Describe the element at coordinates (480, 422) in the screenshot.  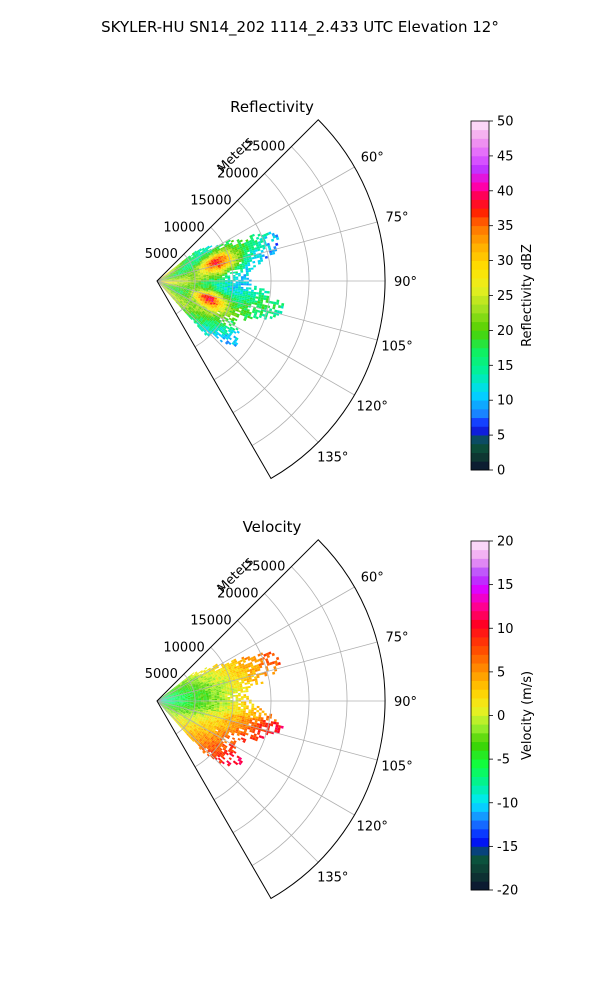
I see `colorbar-segment` at that location.